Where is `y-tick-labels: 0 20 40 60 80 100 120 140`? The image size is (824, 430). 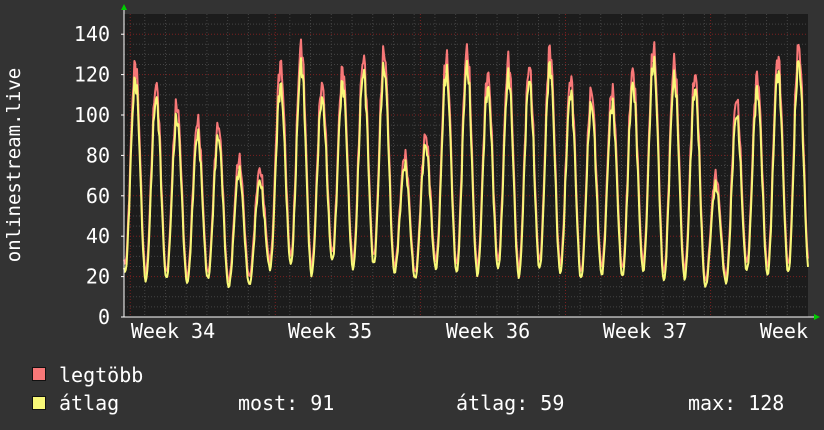
y-tick-labels: 0 20 40 60 80 100 120 140 is located at coordinates (92, 175).